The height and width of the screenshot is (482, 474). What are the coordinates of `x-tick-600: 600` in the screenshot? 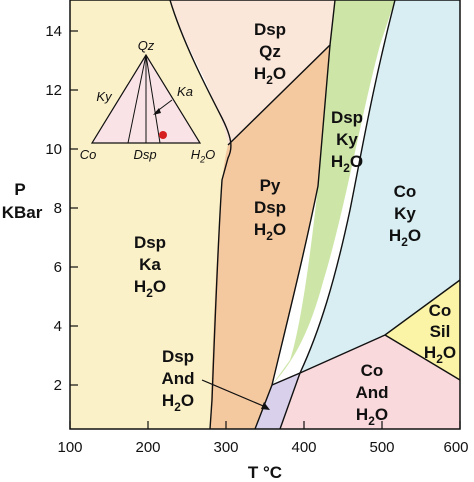 It's located at (455, 447).